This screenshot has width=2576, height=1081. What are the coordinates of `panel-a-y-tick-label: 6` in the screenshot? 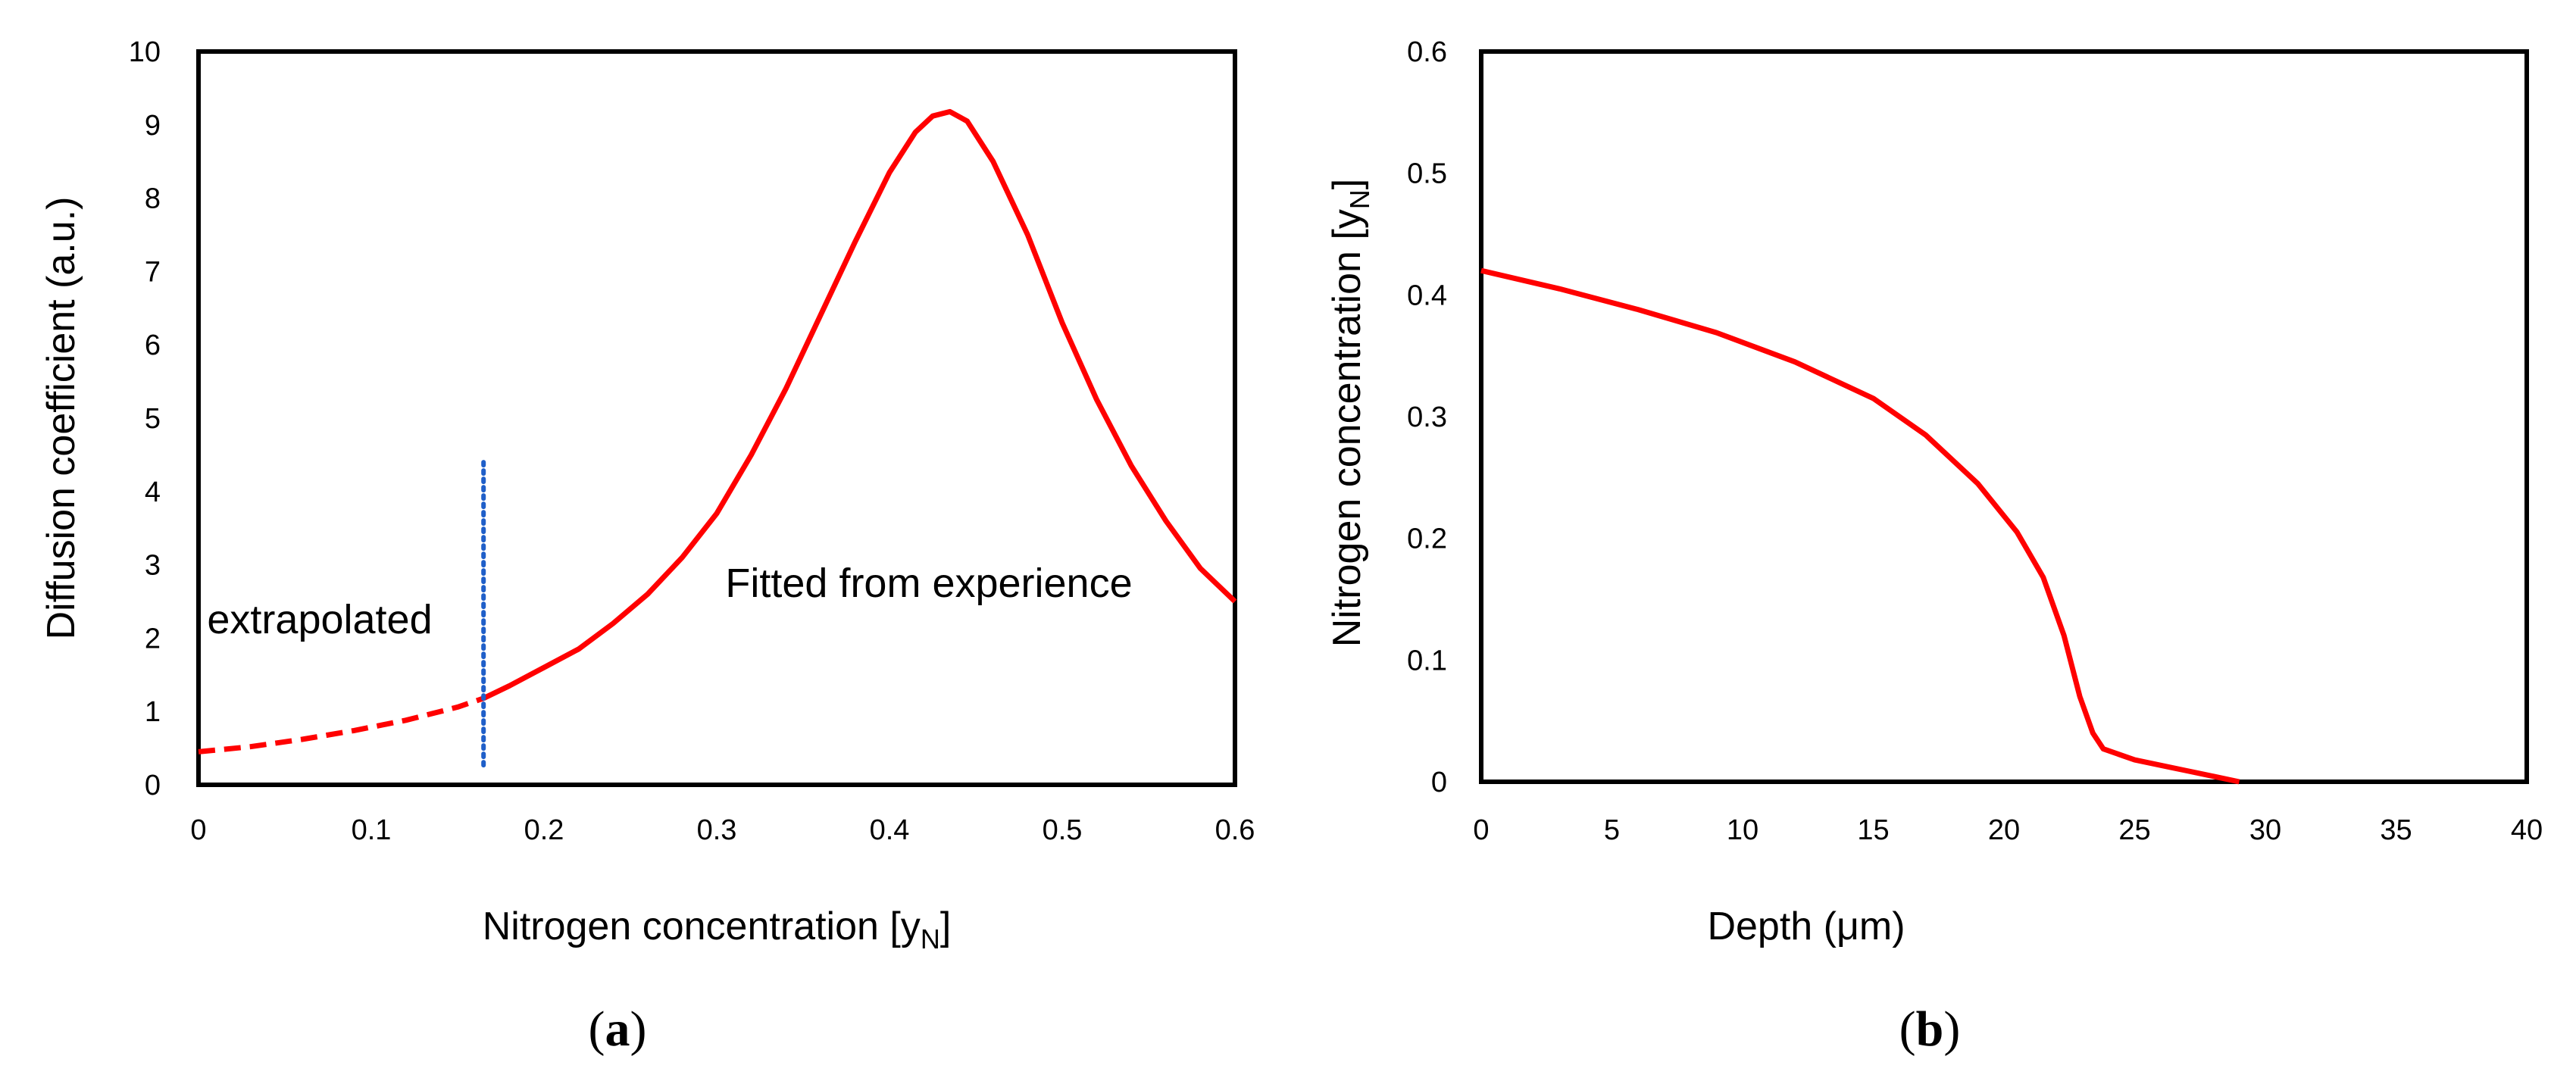 It's located at (153, 346).